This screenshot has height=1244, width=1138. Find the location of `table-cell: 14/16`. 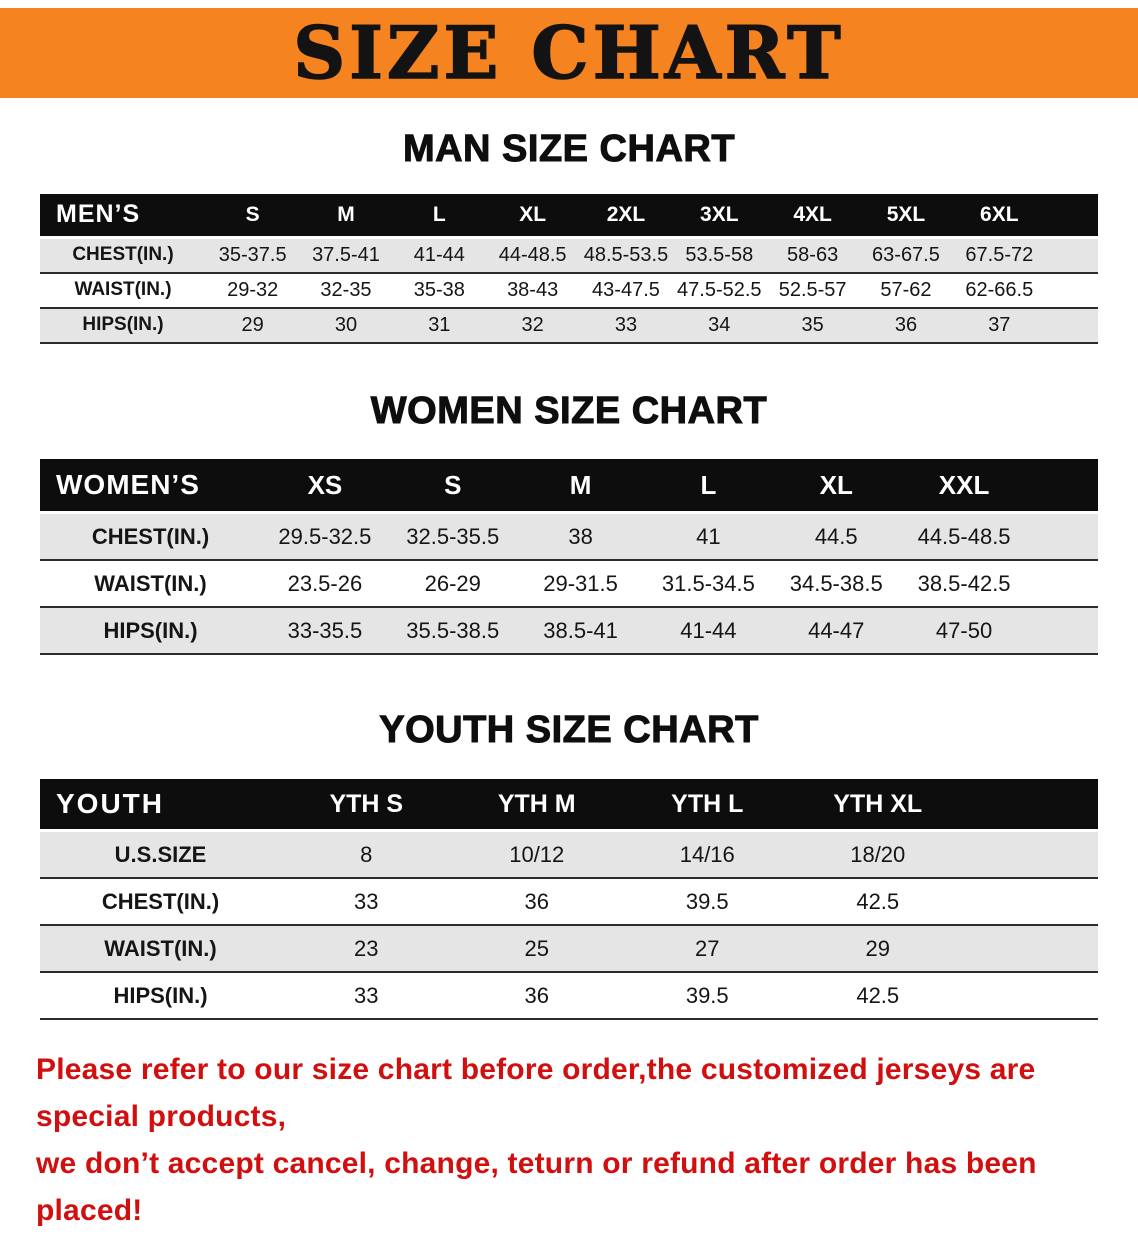

table-cell: 14/16 is located at coordinates (707, 854).